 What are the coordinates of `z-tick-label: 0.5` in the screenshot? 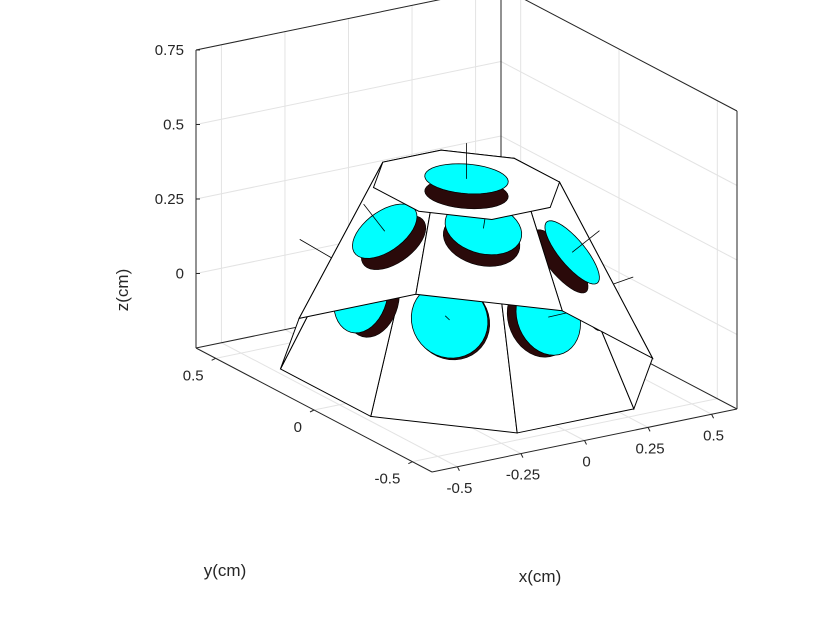 It's located at (173, 125).